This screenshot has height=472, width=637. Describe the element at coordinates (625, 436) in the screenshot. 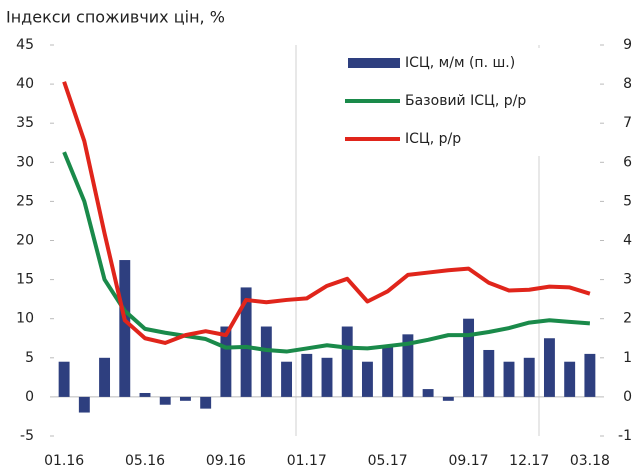

I see `y2-tick-label: -1` at that location.